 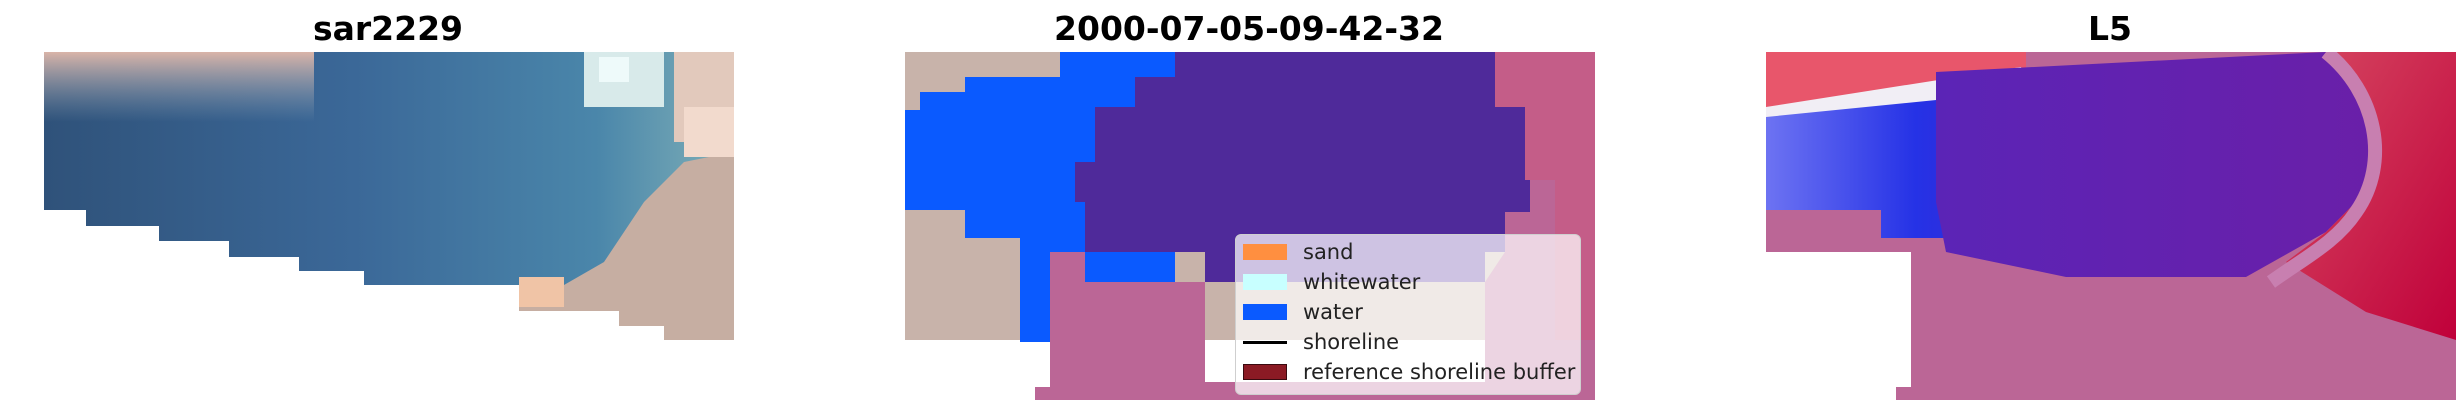 I want to click on legend-item-reference-buffer: reference shoreline buffer, so click(x=1408, y=372).